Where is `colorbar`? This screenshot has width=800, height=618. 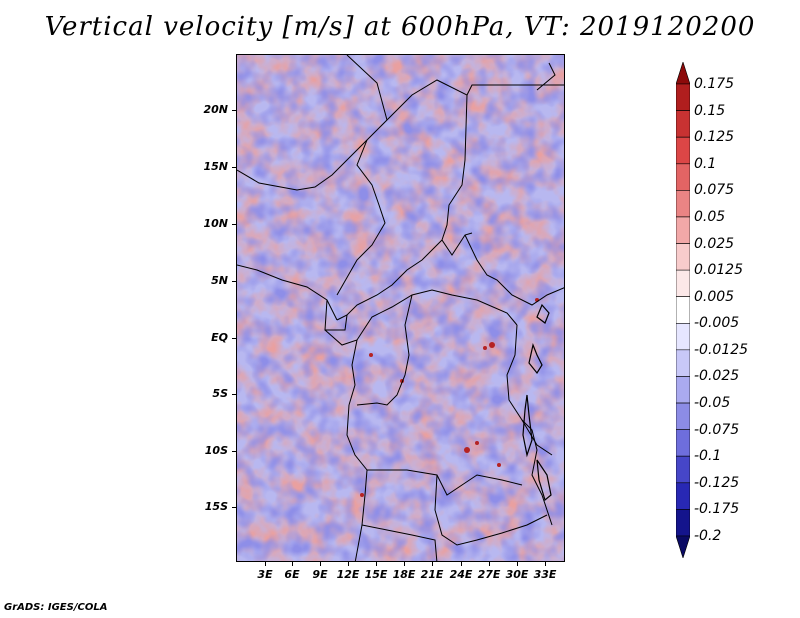
colorbar is located at coordinates (683, 310).